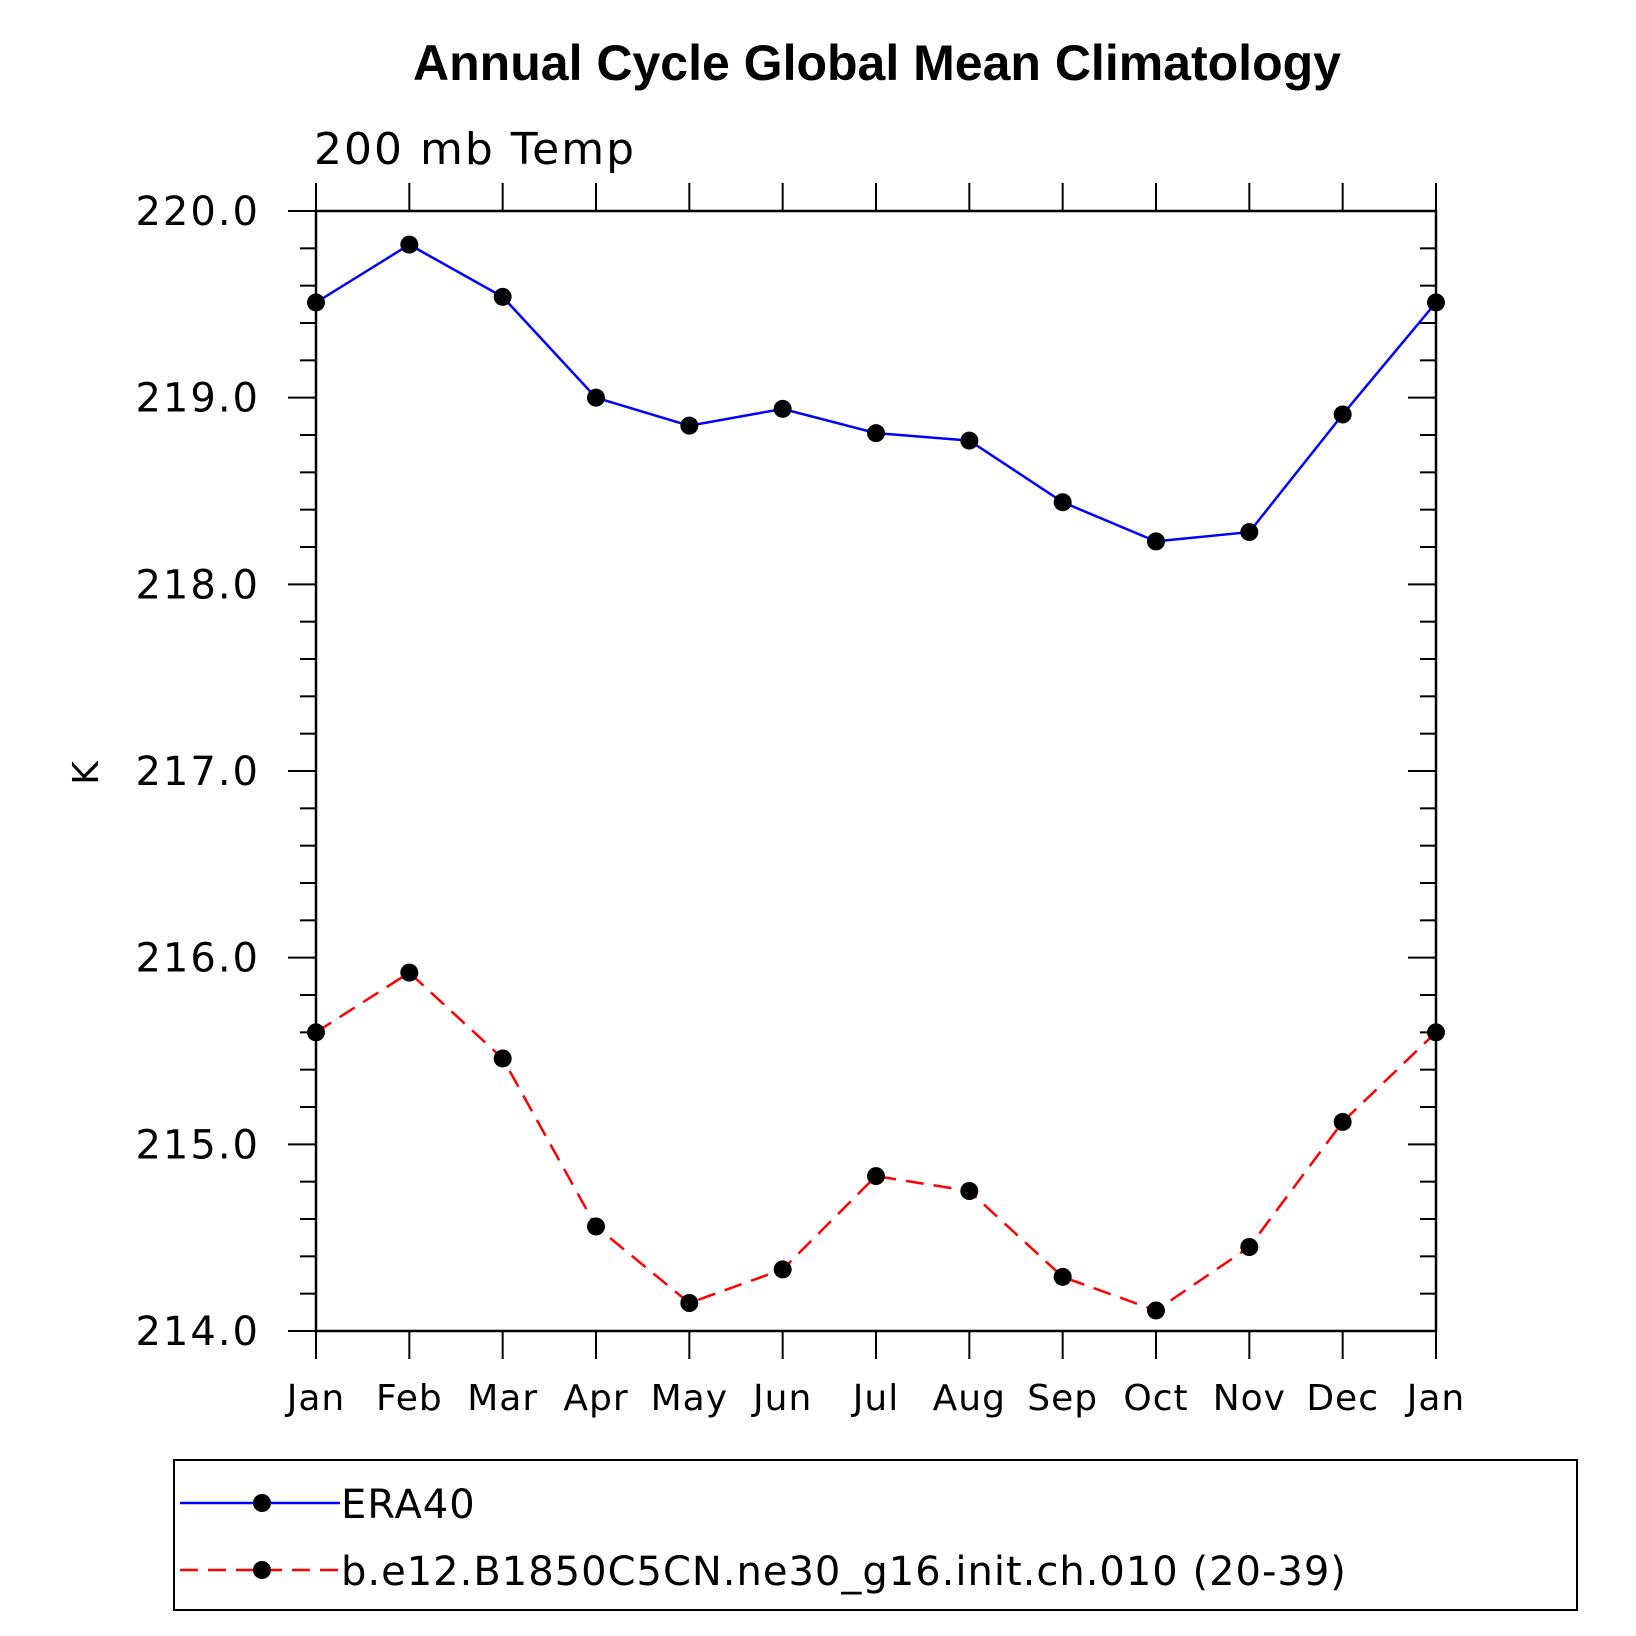  I want to click on x-tick-label: May, so click(689, 1398).